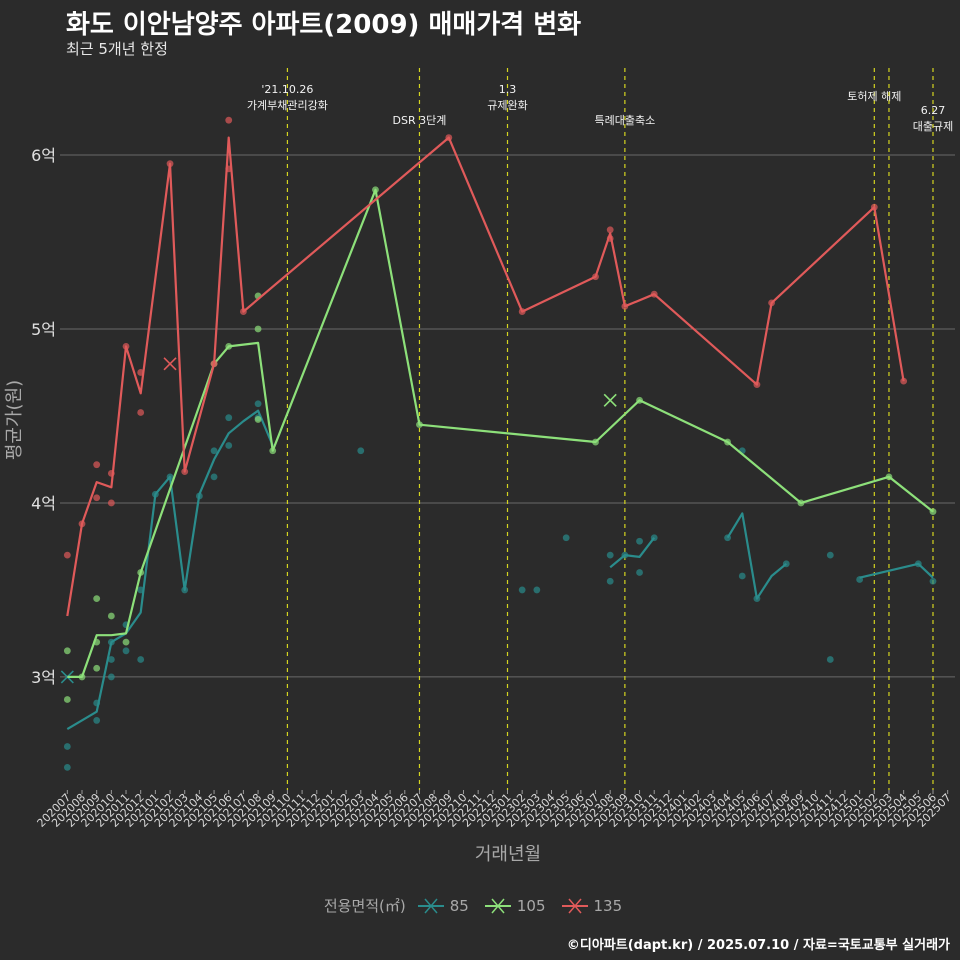 Image resolution: width=960 pixels, height=960 pixels. What do you see at coordinates (287, 89) in the screenshot?
I see `event-label: '21.10.26` at bounding box center [287, 89].